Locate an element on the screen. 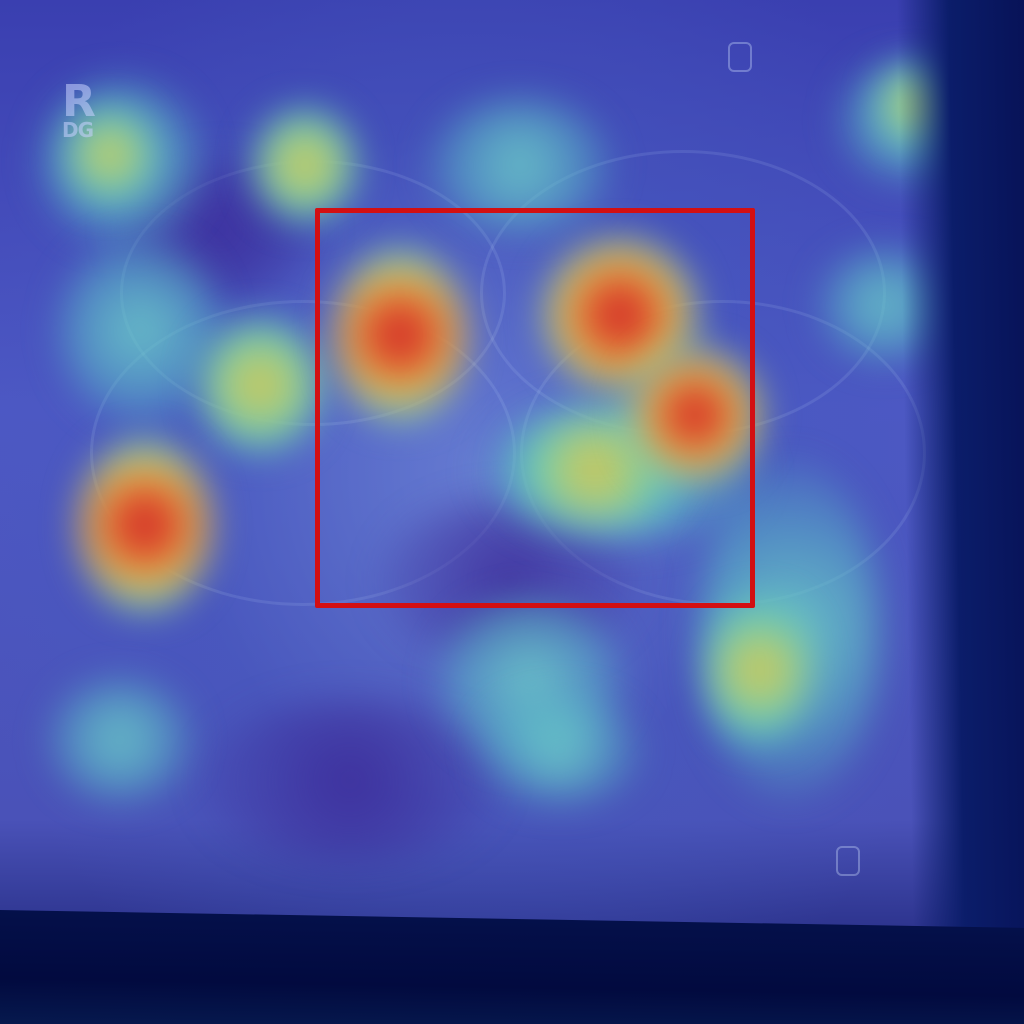 The image size is (1024, 1024). side-marker: R DG is located at coordinates (82, 109).